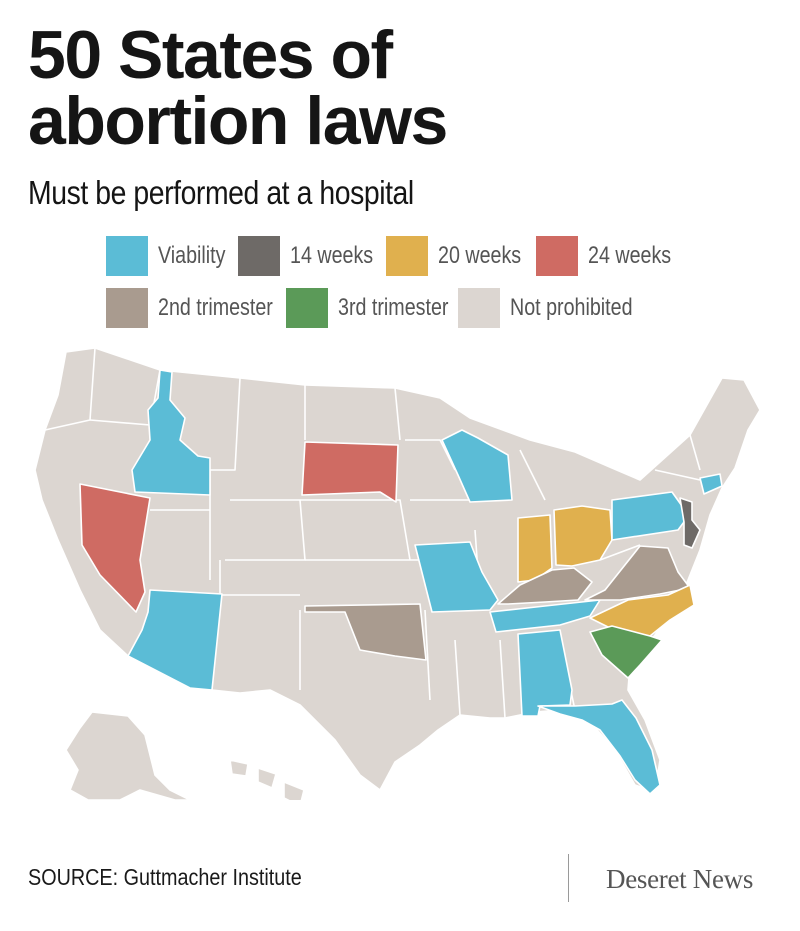 Image resolution: width=800 pixels, height=931 pixels. I want to click on page-title: 50 States of abortion laws, so click(398, 88).